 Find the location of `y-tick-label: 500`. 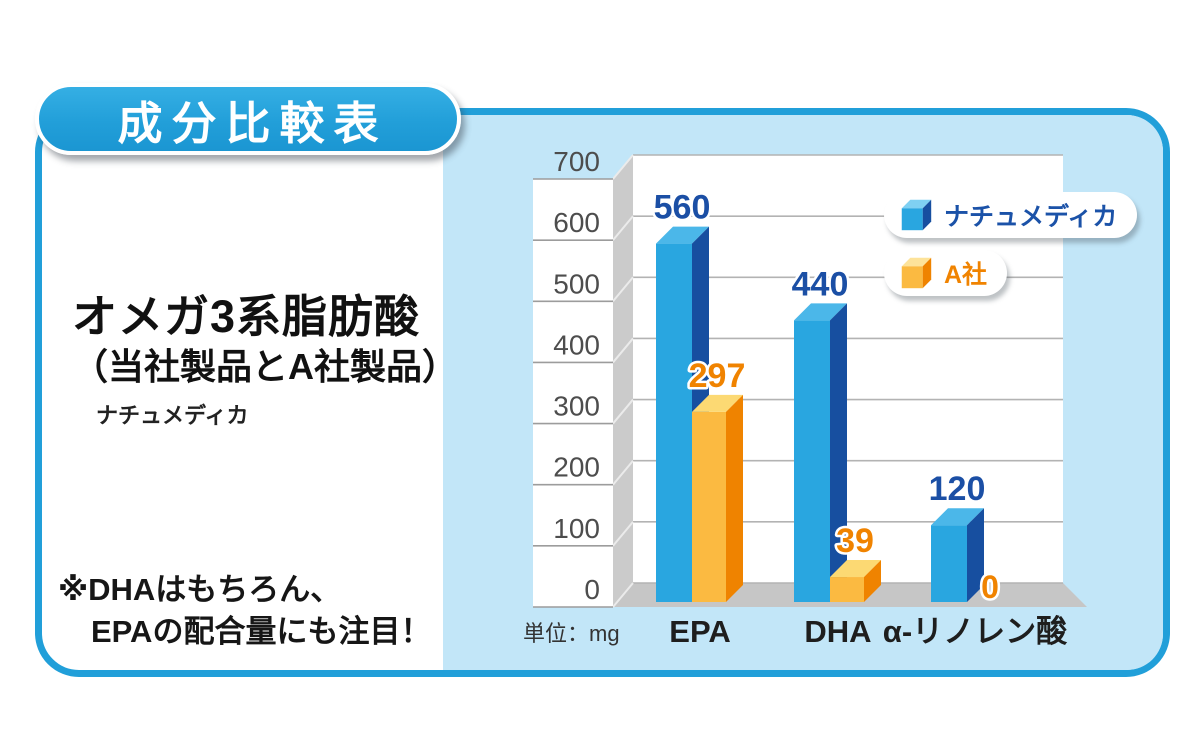

y-tick-label: 500 is located at coordinates (576, 283).